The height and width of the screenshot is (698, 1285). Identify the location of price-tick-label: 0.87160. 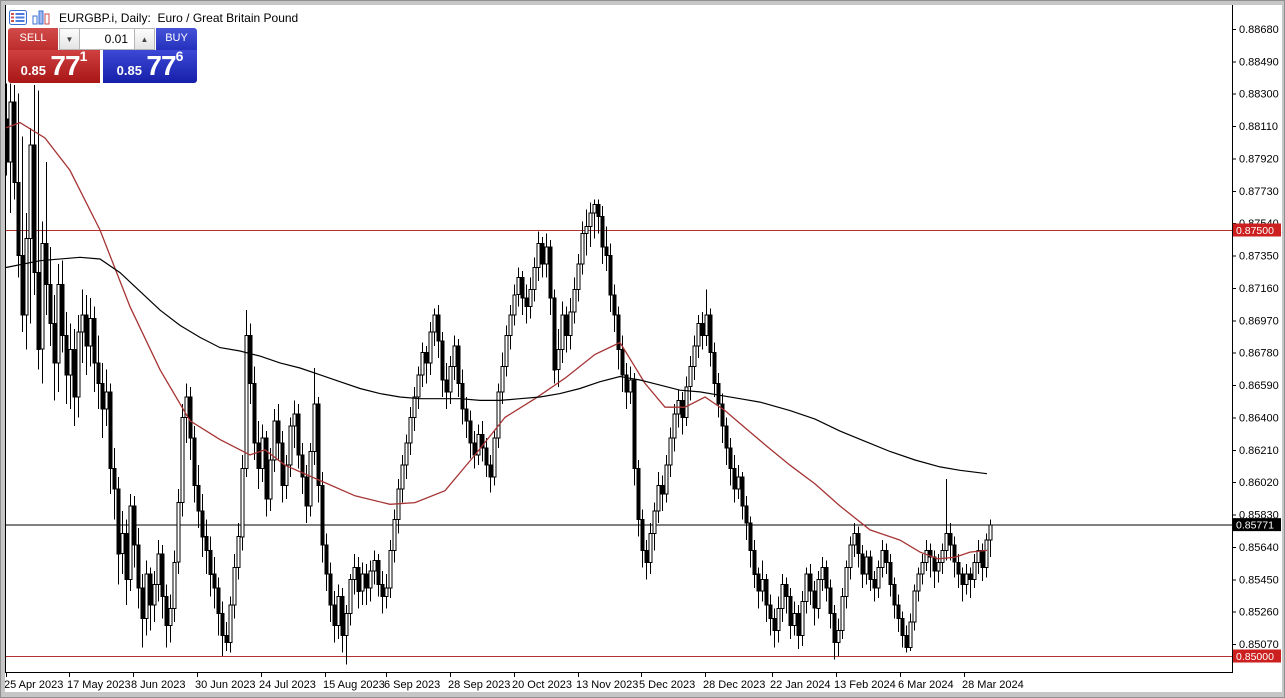
(1259, 289).